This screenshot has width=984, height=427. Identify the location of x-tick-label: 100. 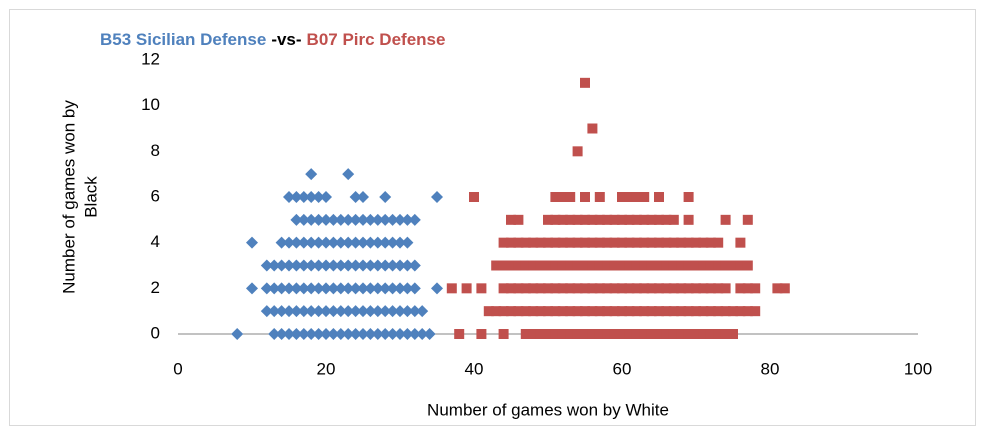
(918, 368).